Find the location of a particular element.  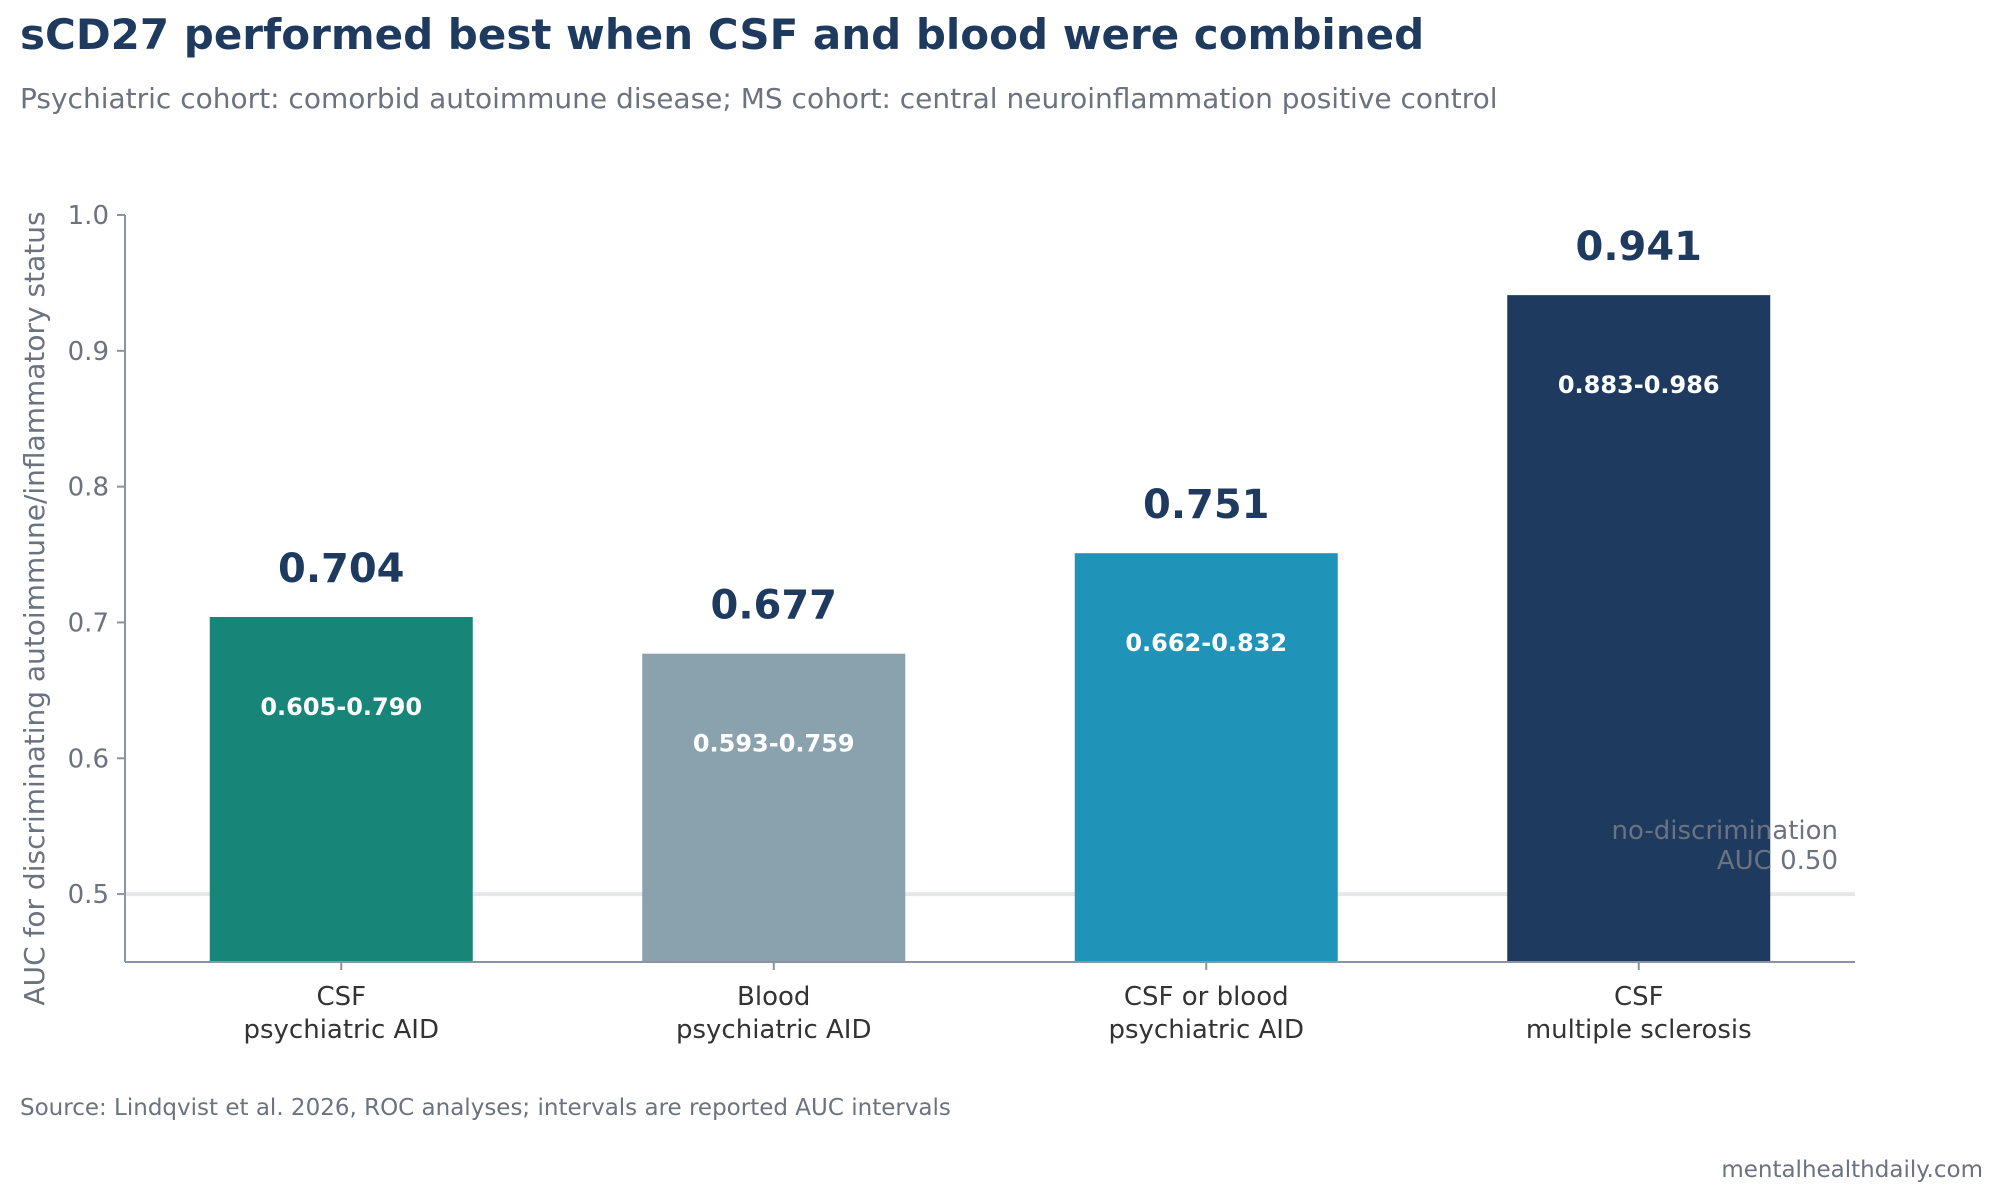

value-label: 0.677 is located at coordinates (773, 606).